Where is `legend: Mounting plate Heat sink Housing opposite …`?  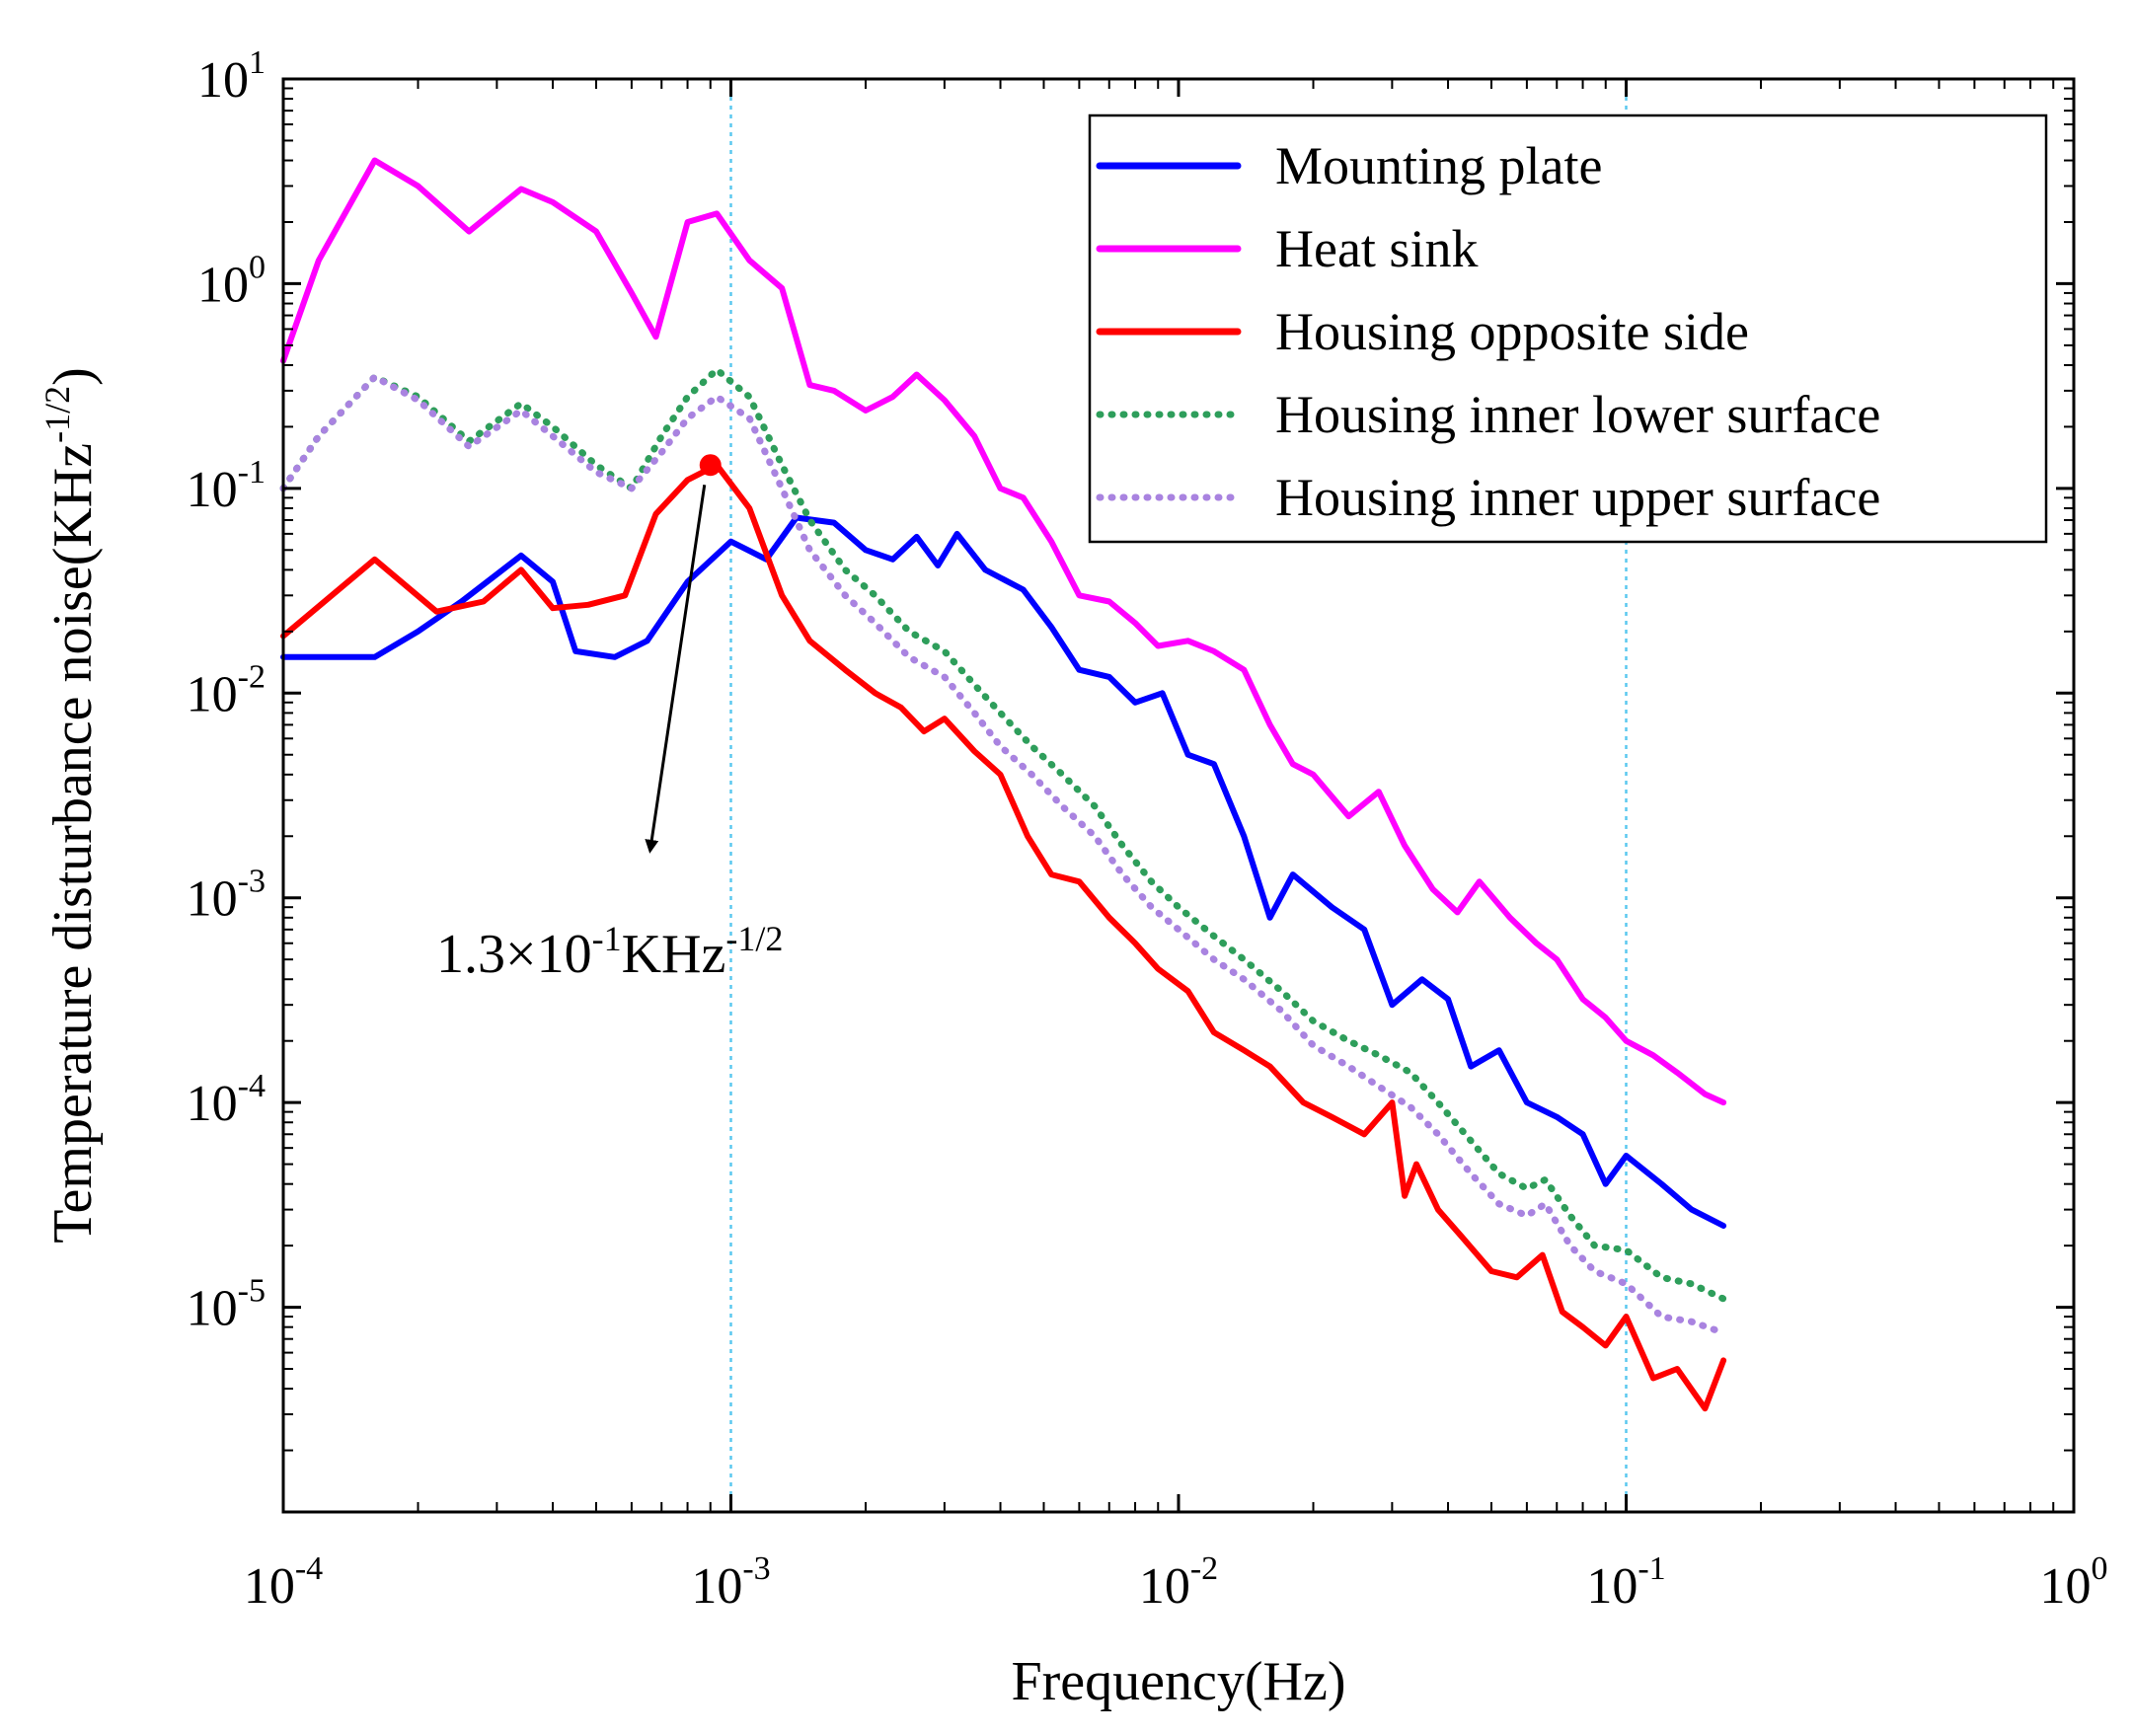 legend: Mounting plate Heat sink Housing opposite … is located at coordinates (1568, 329).